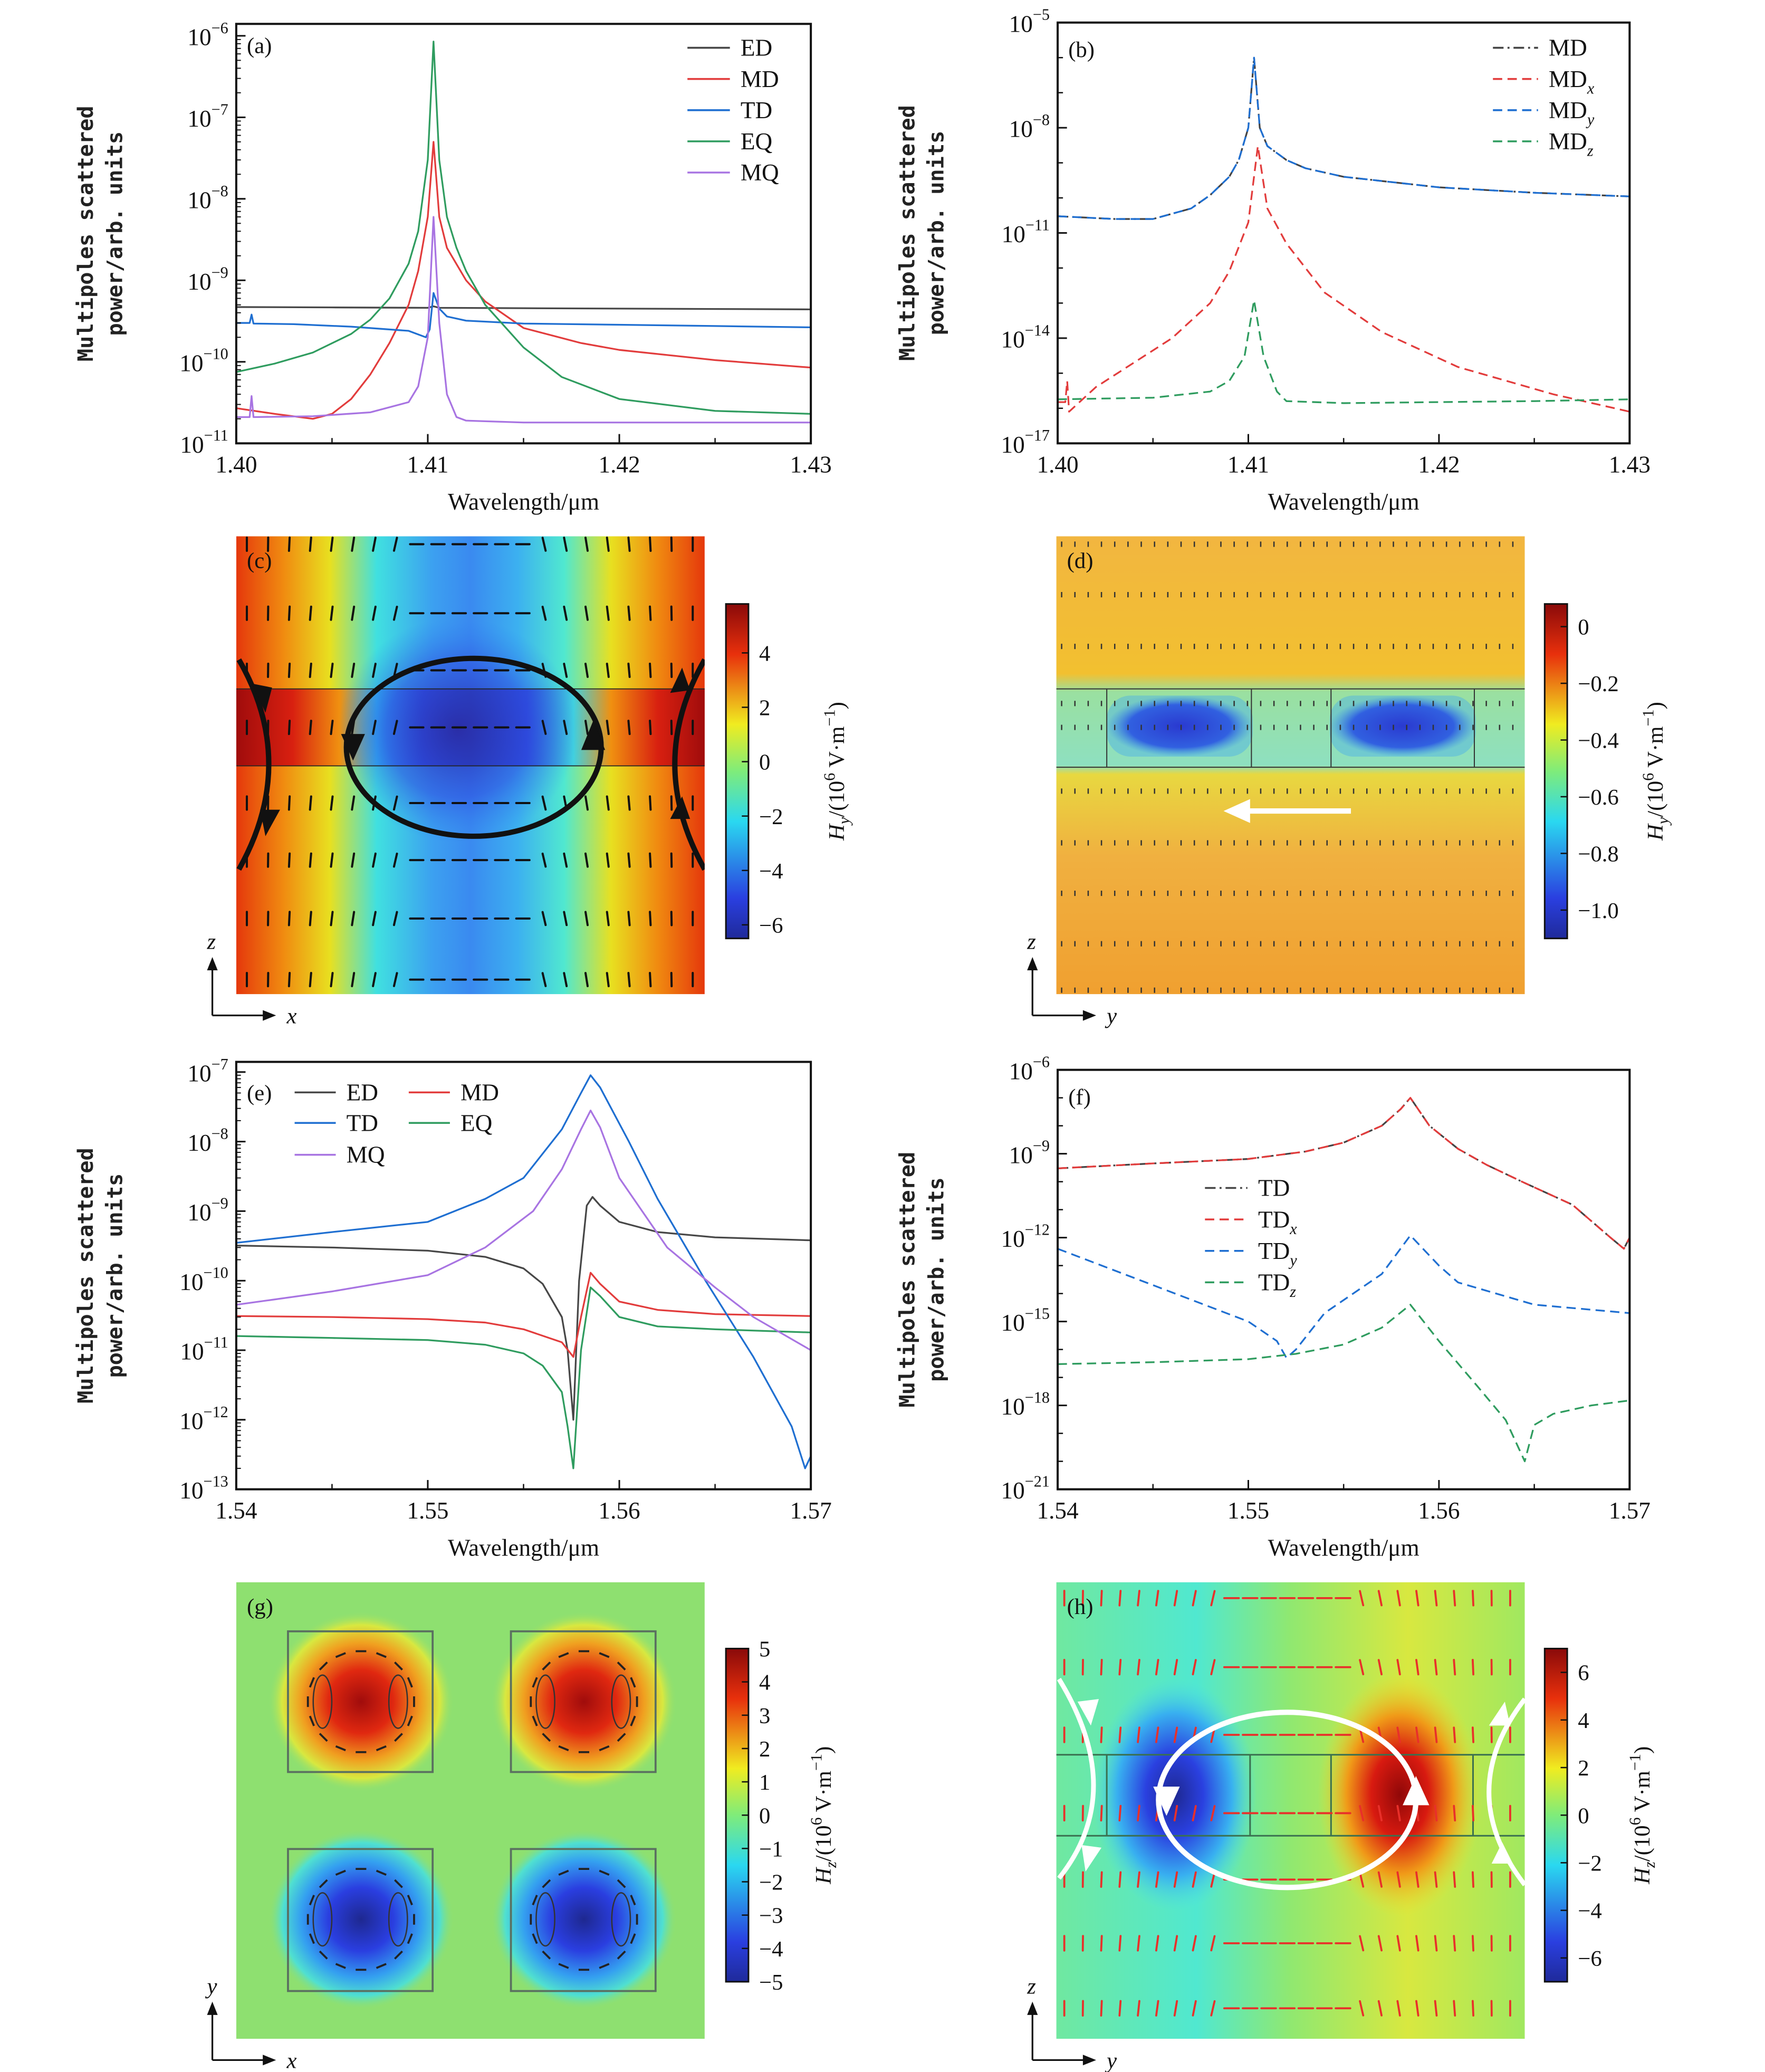 Image resolution: width=1765 pixels, height=2072 pixels. I want to click on field-max-blob, so click(584, 1701).